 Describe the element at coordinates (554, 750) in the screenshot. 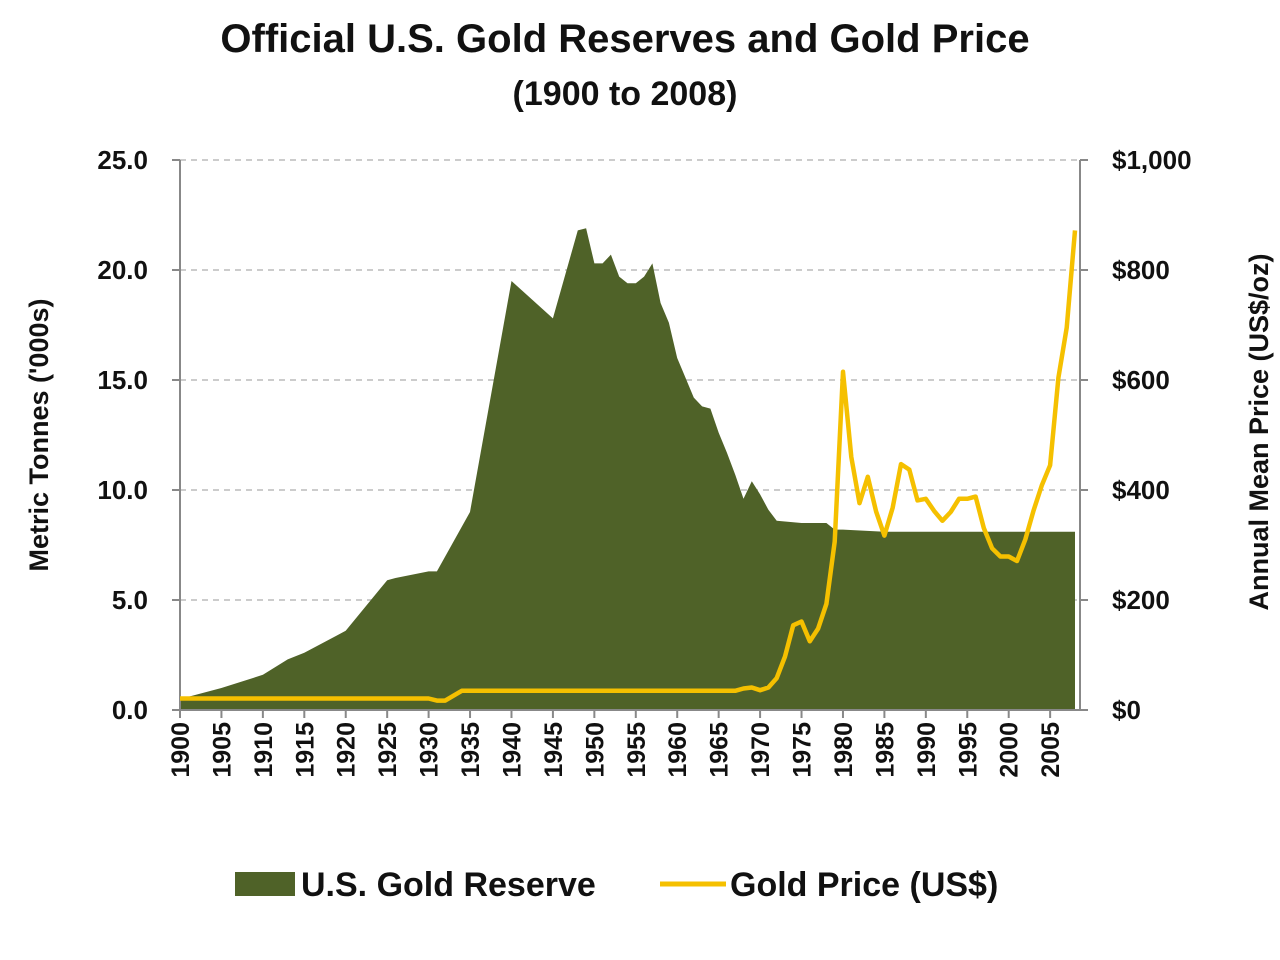

I see `x-tick-label: 1945` at that location.